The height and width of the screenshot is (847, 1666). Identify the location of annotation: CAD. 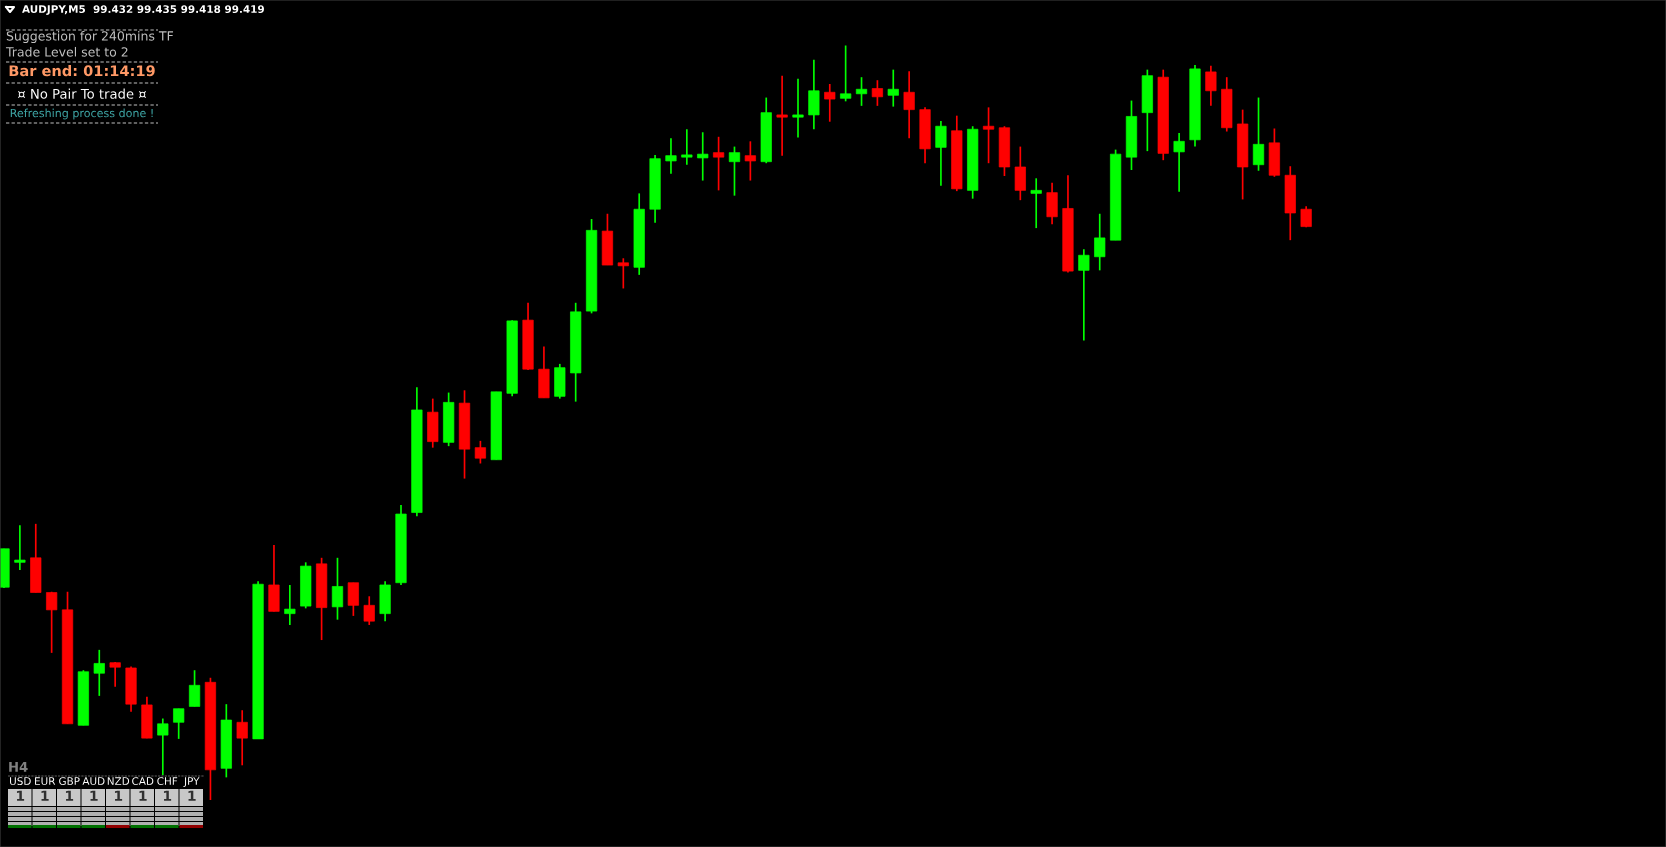
(143, 781).